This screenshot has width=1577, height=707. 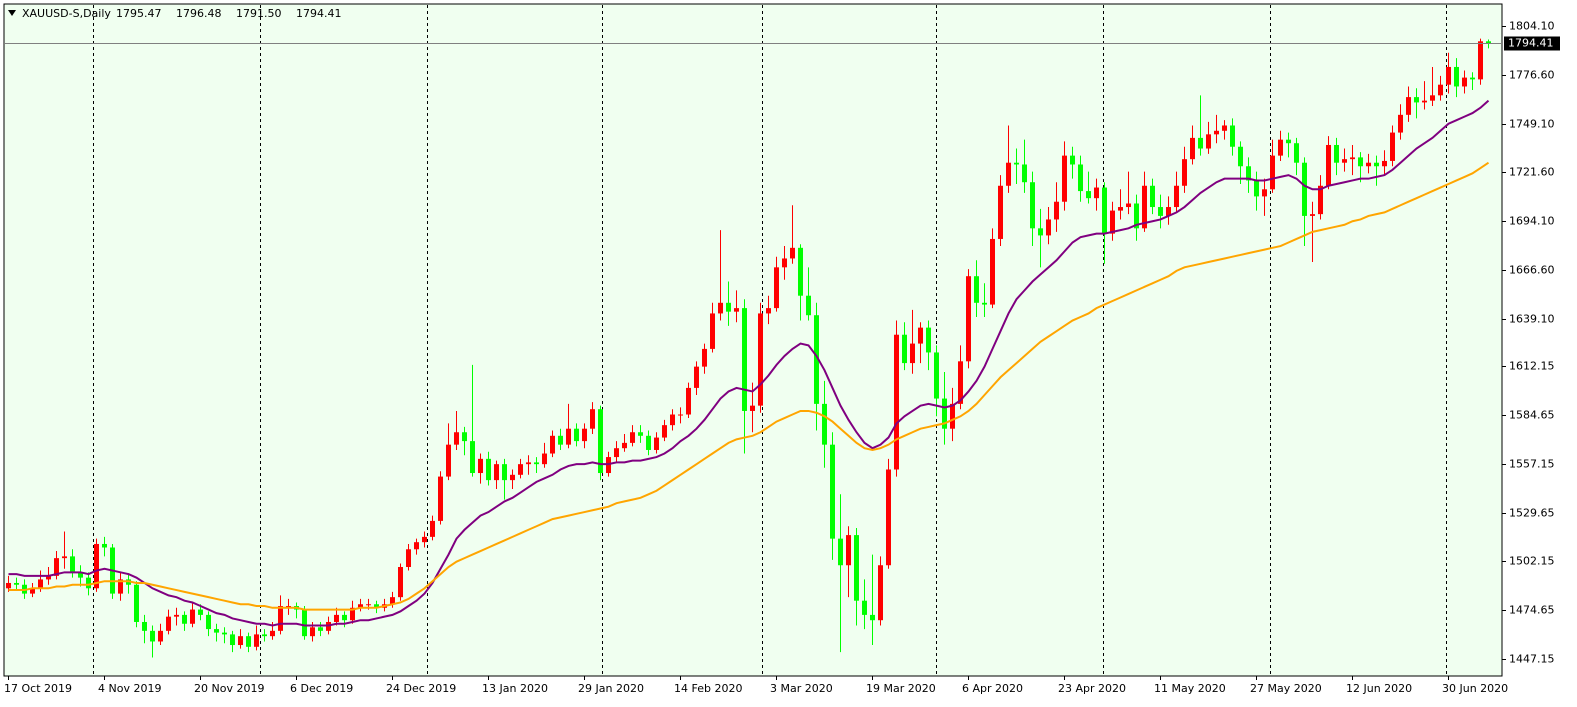 I want to click on x-tick-label: 12 Jun 2020, so click(x=1379, y=688).